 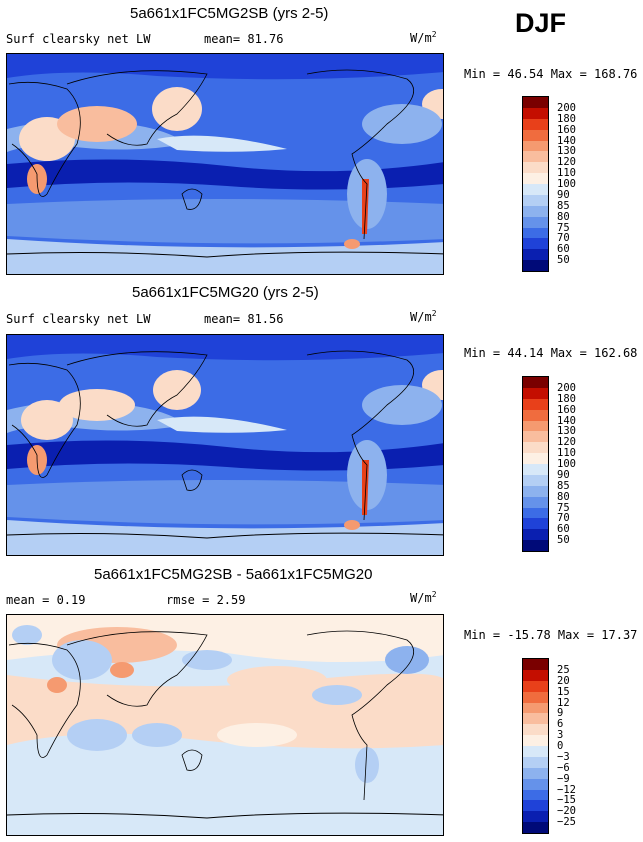 I want to click on panel-3-units: W/m2, so click(x=423, y=597).